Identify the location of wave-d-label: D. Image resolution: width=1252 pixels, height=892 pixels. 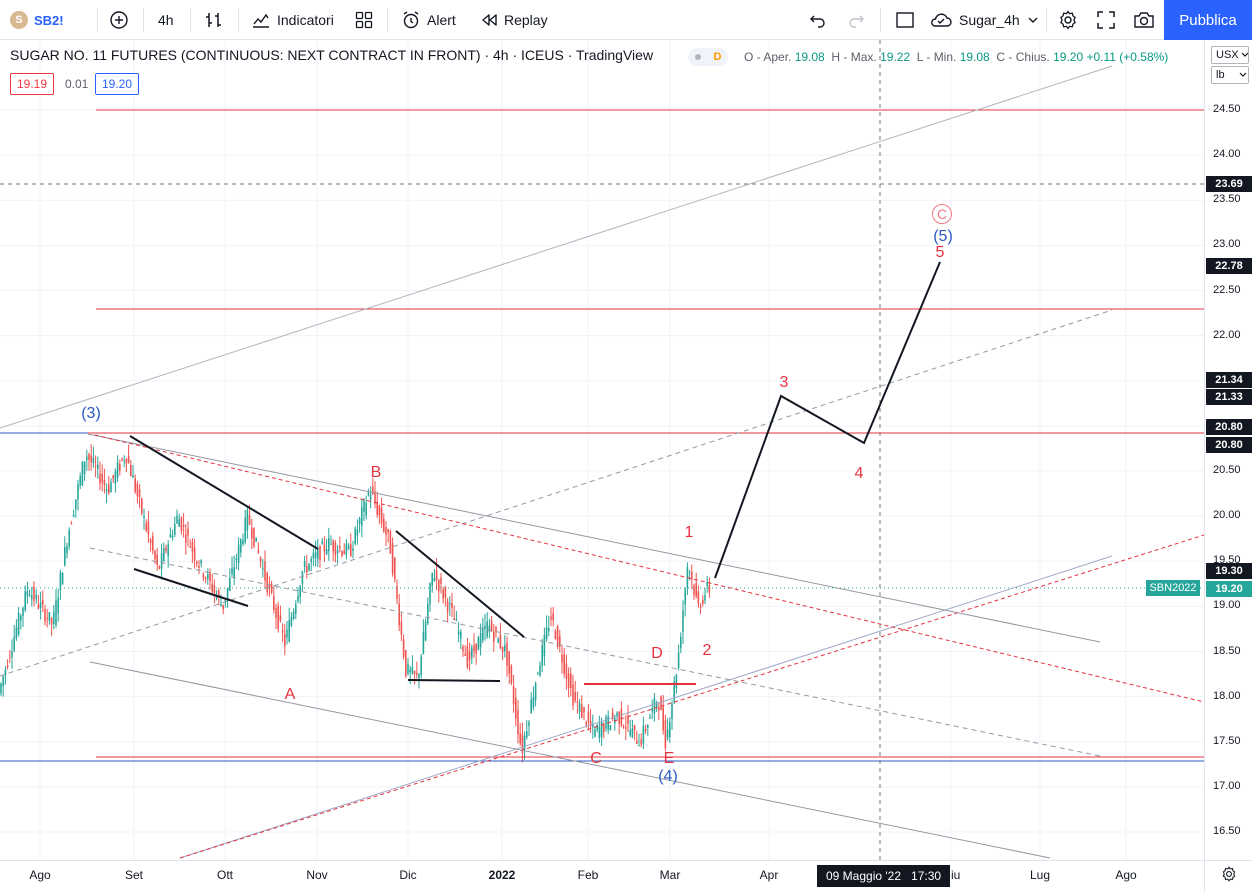
(657, 653).